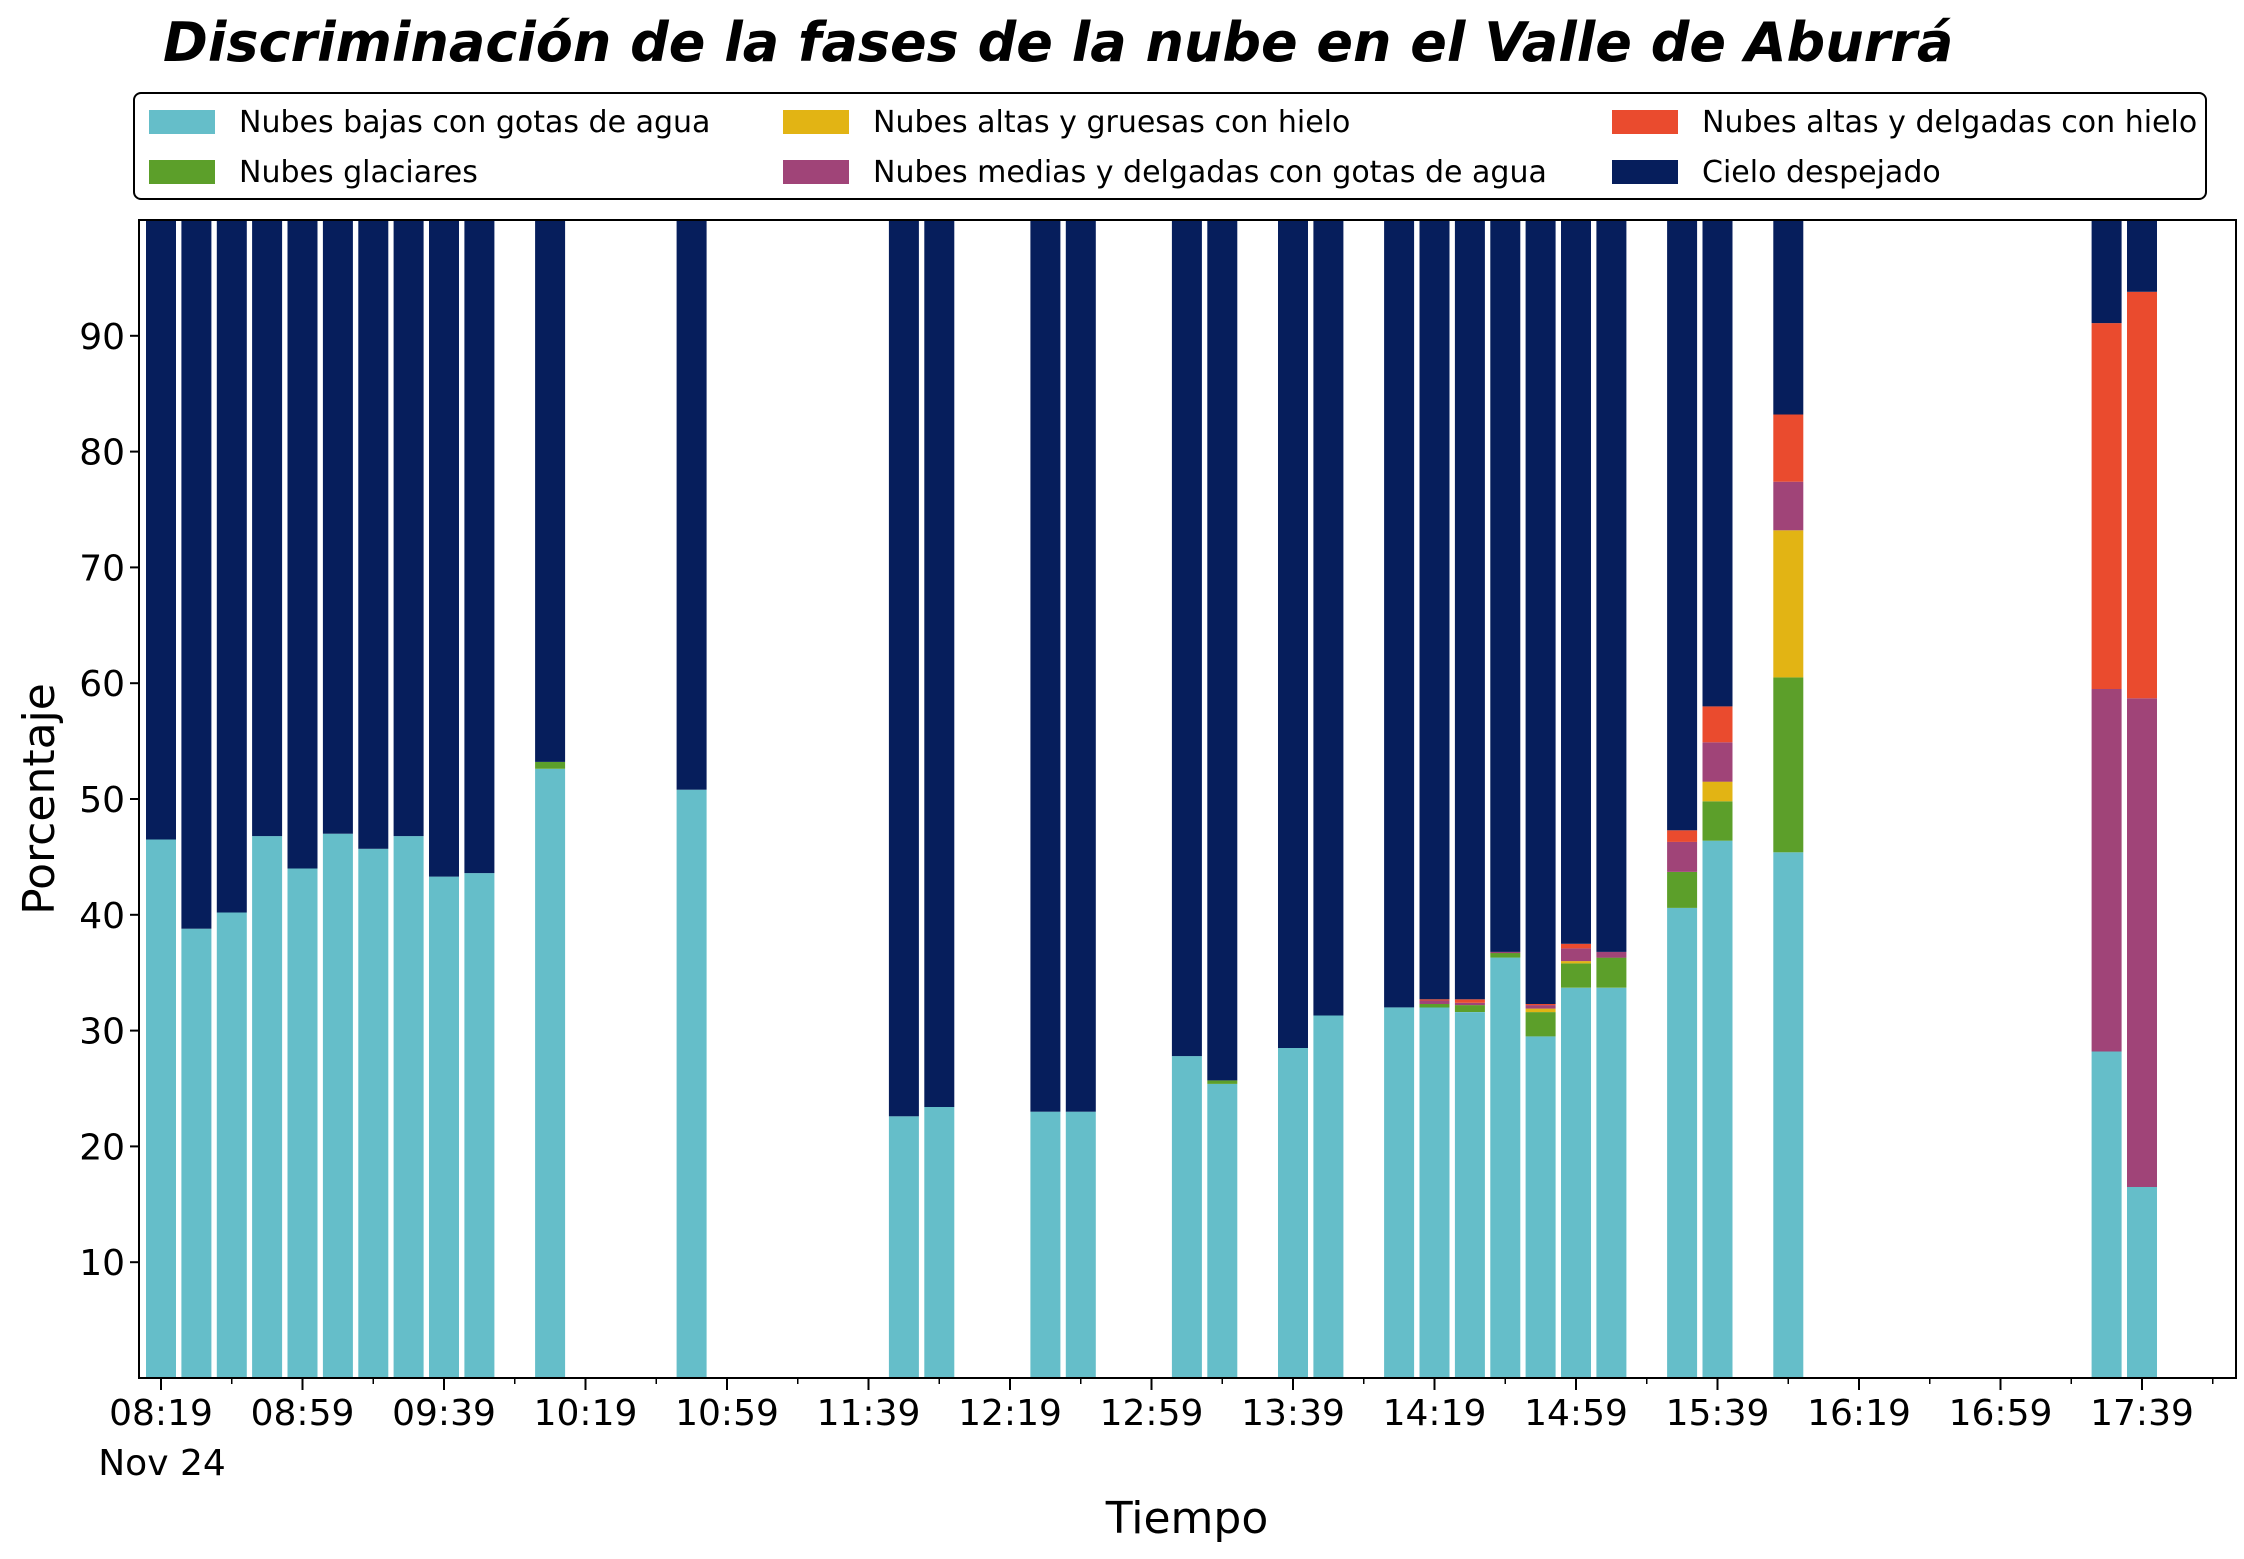 This screenshot has width=2244, height=1559. What do you see at coordinates (102, 684) in the screenshot?
I see `y-tick-label: 60` at bounding box center [102, 684].